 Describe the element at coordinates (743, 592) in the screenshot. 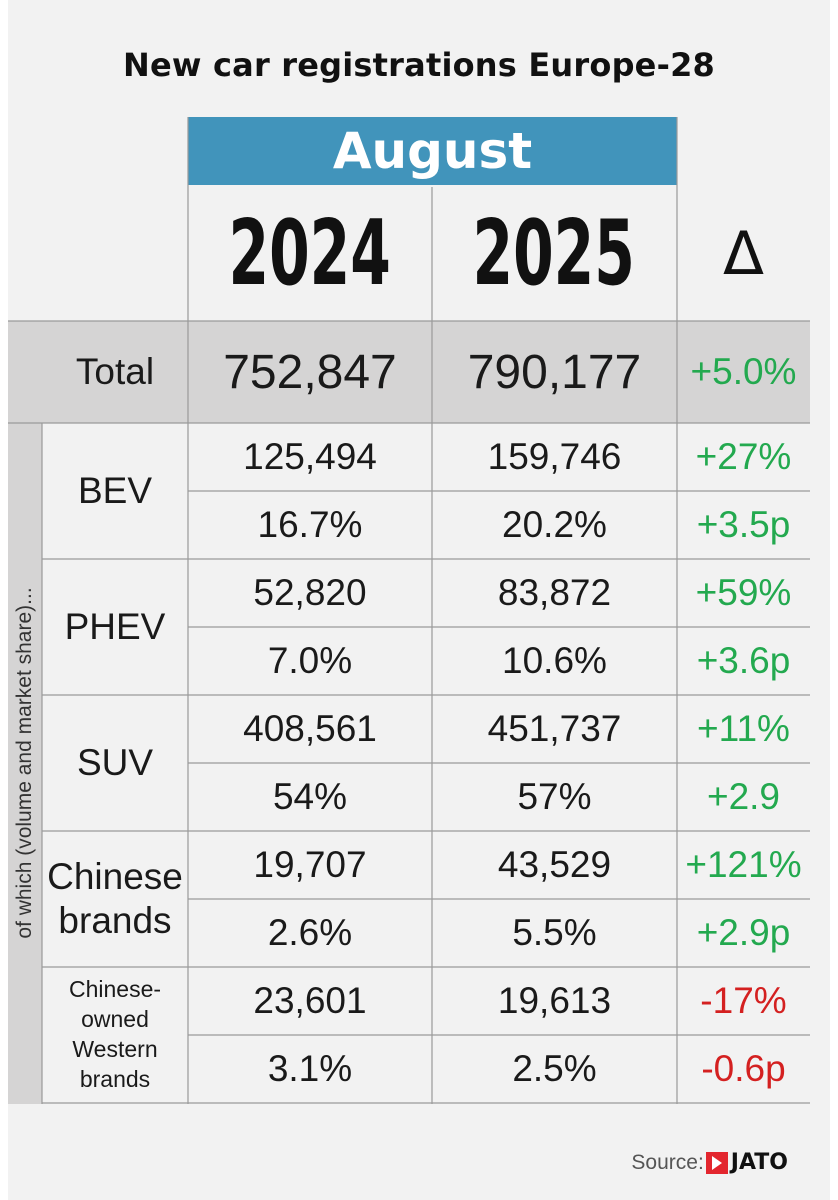

I see `value-delta: +59%` at that location.